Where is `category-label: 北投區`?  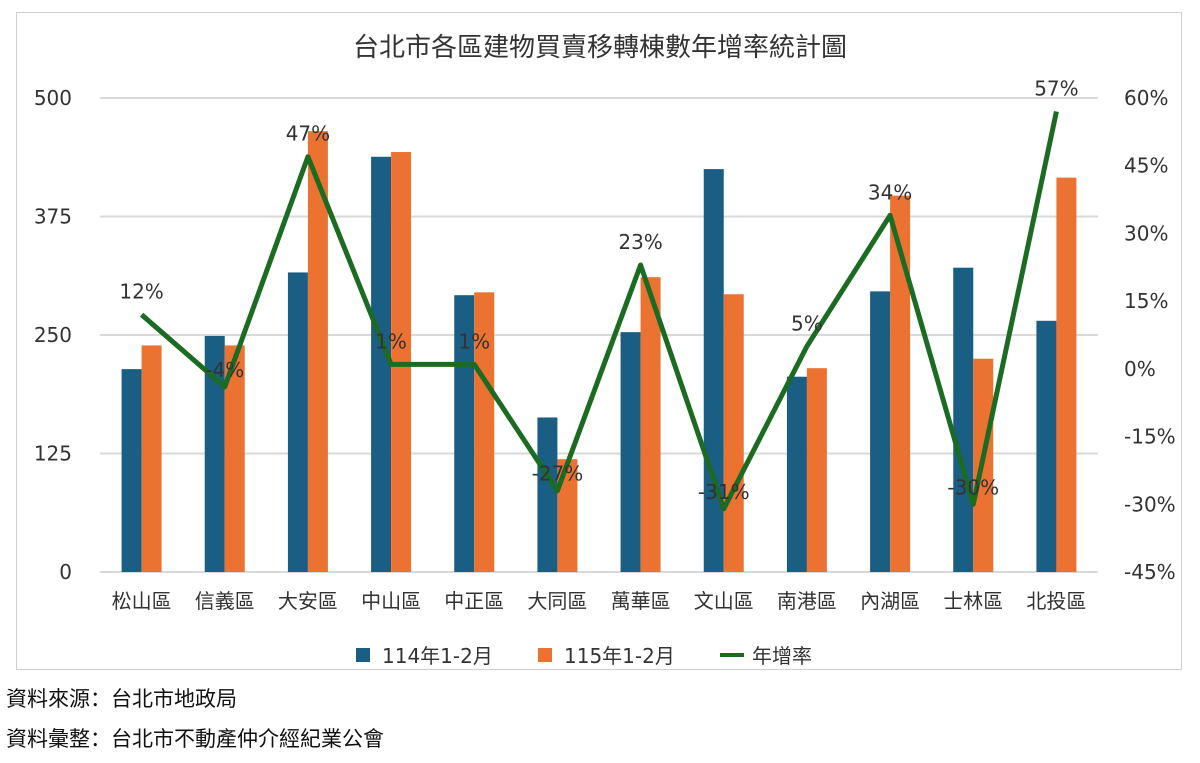
category-label: 北投區 is located at coordinates (1056, 601).